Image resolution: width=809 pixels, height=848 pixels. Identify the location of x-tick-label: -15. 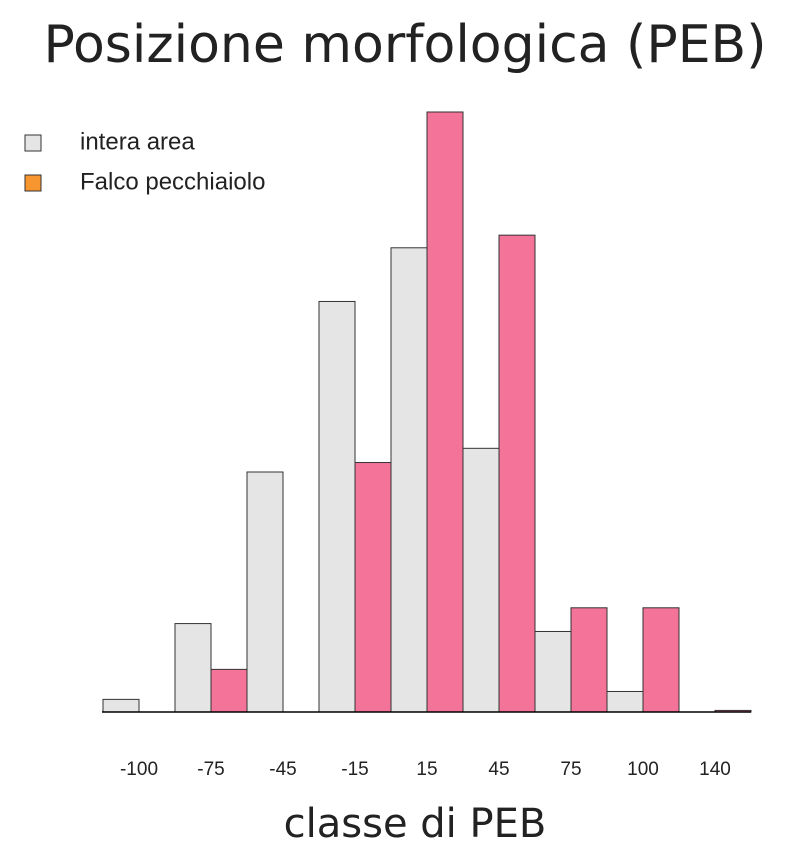
(354, 769).